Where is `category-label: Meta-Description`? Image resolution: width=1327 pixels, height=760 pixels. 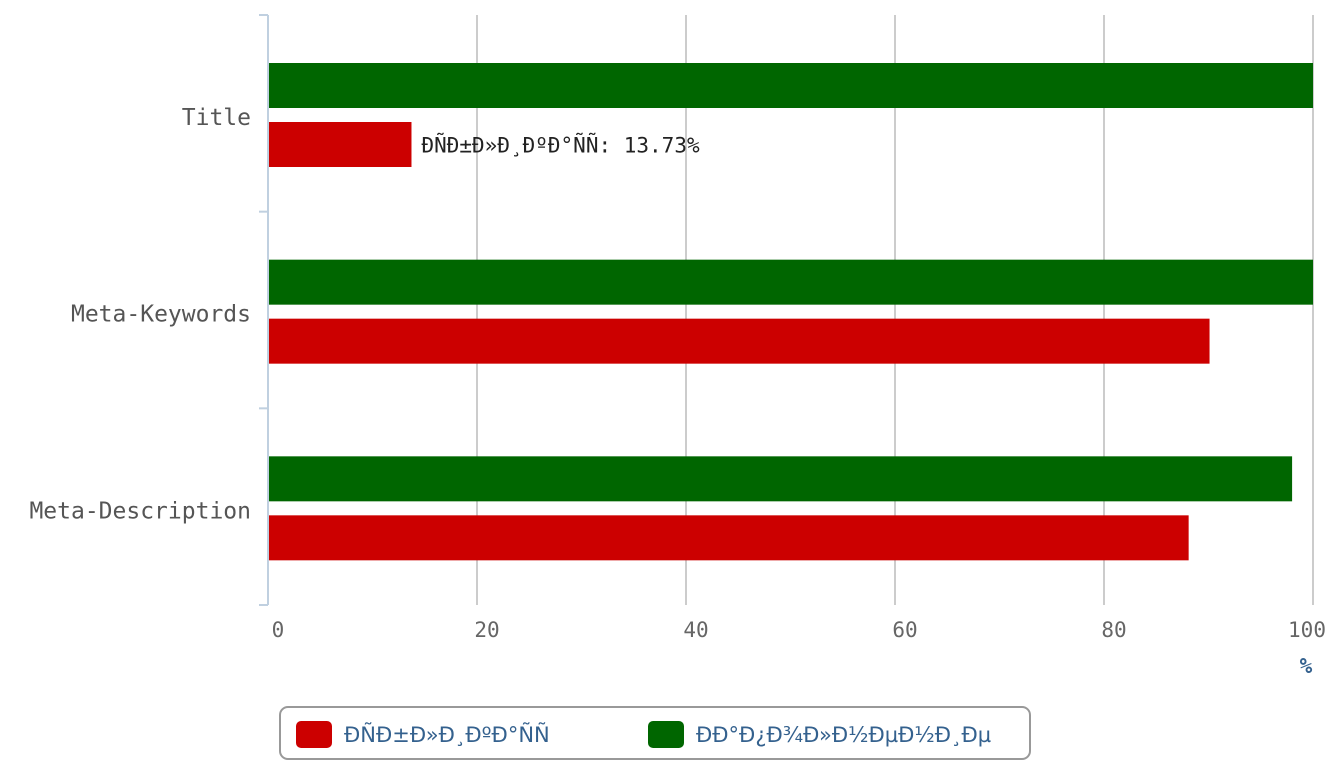 category-label: Meta-Description is located at coordinates (140, 511).